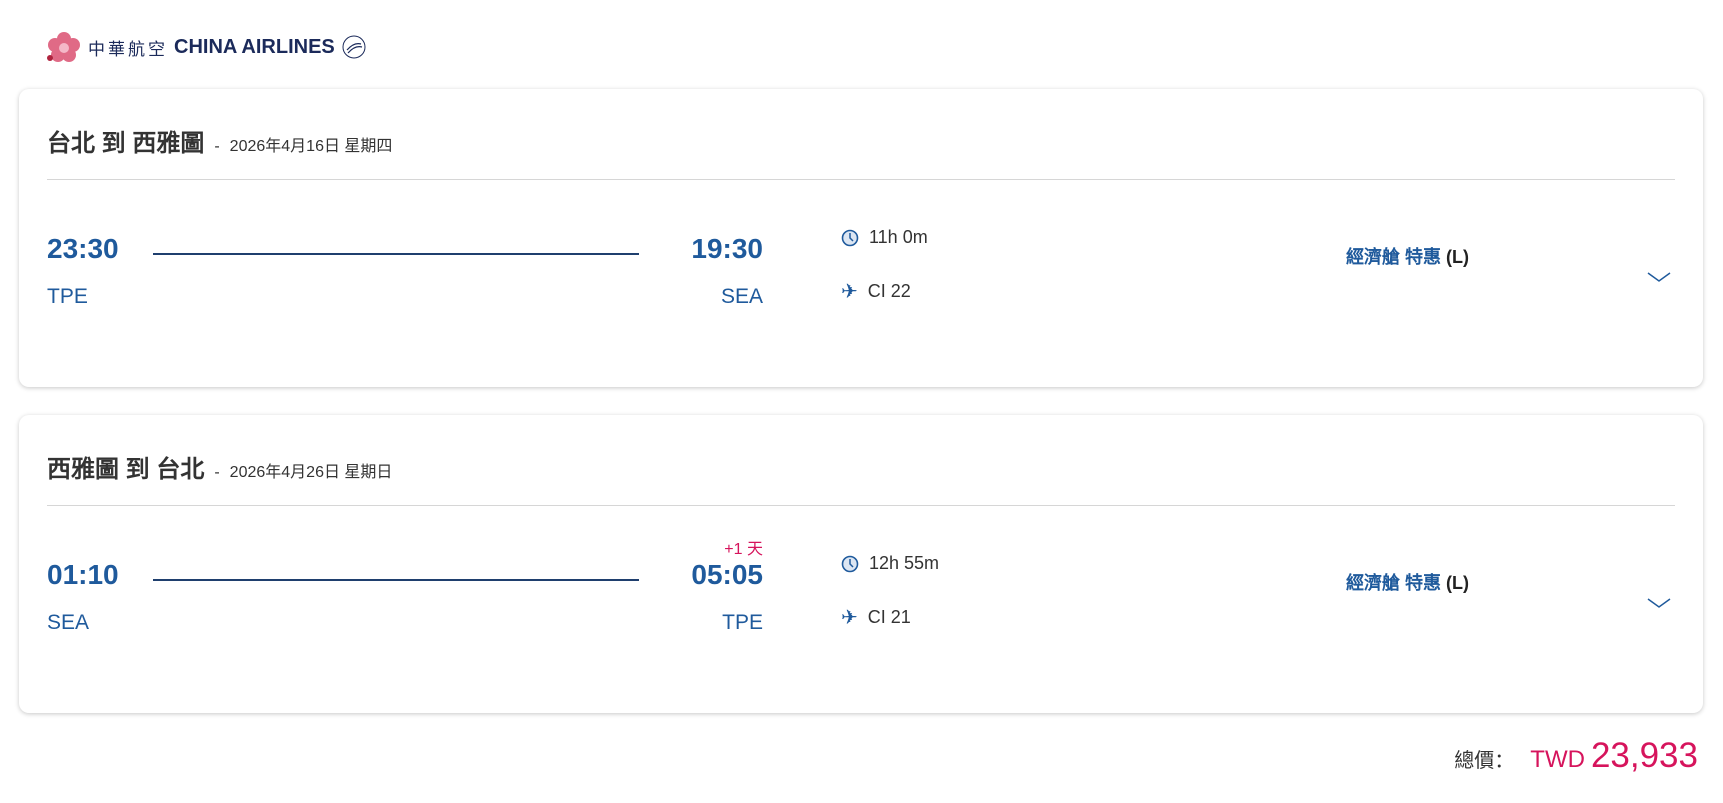 This screenshot has height=803, width=1723. Describe the element at coordinates (889, 291) in the screenshot. I see `flight-number-text: CI 22` at that location.